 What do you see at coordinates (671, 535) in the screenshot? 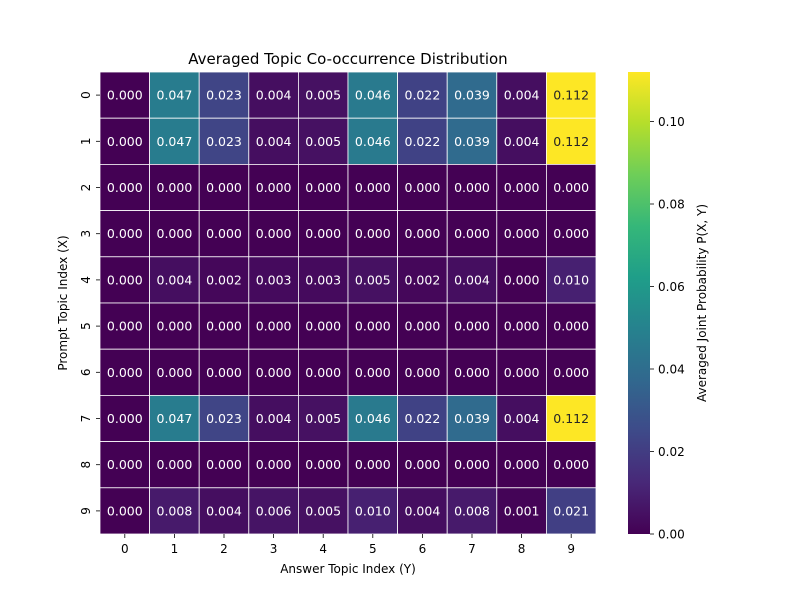
I see `colorbar-tick-label: 0.00` at bounding box center [671, 535].